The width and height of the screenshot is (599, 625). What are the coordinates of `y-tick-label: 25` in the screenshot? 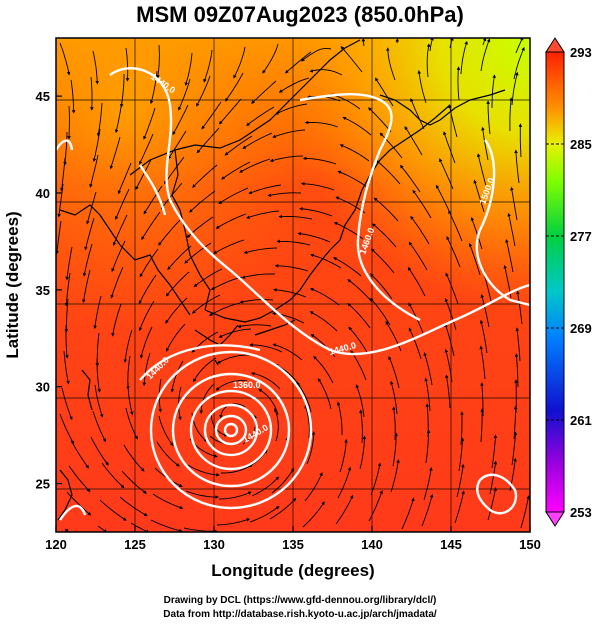 It's located at (43, 484).